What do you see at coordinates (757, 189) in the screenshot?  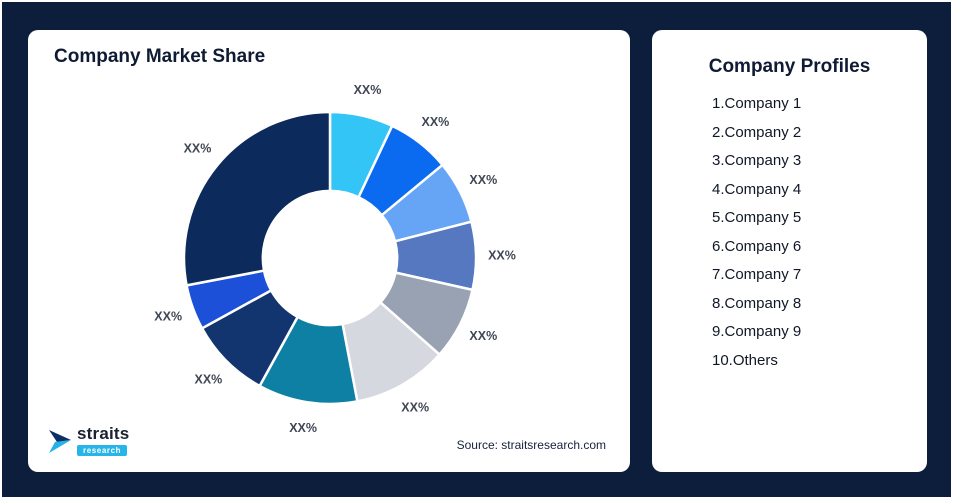 I see `list-item: 4.Company 4` at bounding box center [757, 189].